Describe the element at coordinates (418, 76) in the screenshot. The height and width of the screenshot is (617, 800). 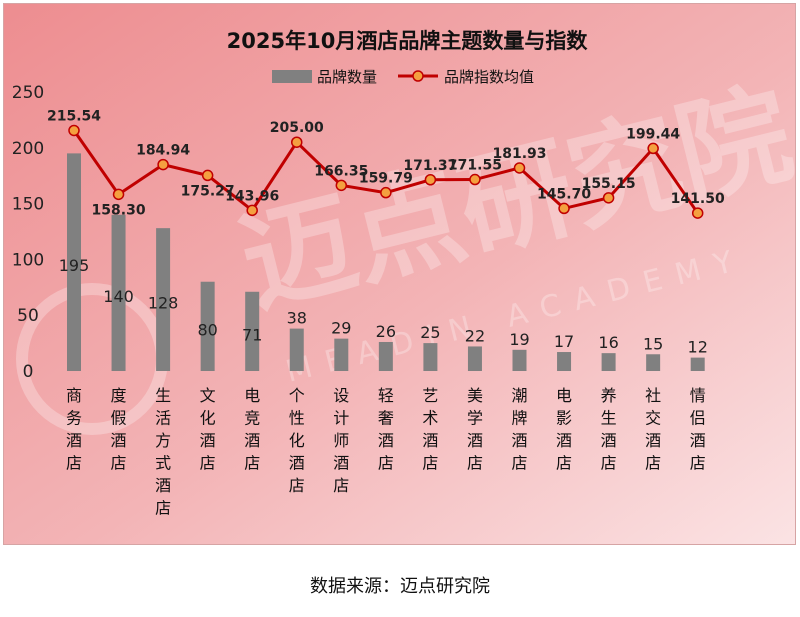
I see `legend-line-marker` at that location.